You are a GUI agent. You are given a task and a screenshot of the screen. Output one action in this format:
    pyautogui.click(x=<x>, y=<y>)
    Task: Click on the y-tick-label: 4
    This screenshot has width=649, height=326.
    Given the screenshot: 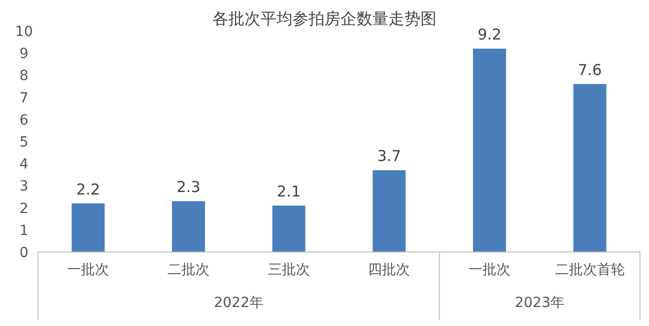 What is the action you would take?
    pyautogui.click(x=24, y=164)
    